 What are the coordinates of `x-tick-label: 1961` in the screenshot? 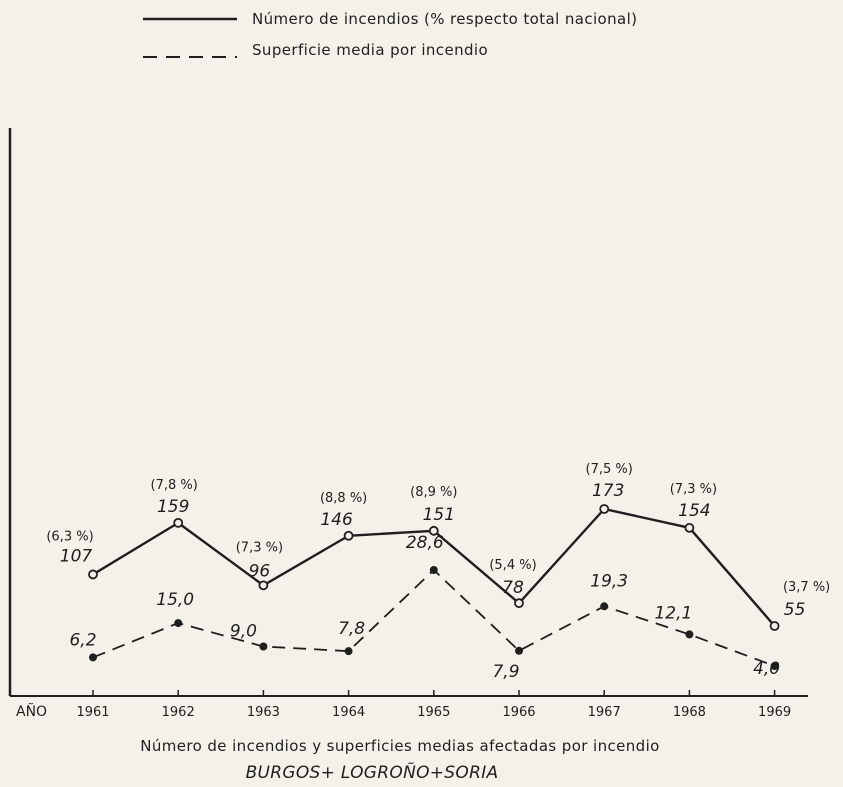 It's located at (92, 712).